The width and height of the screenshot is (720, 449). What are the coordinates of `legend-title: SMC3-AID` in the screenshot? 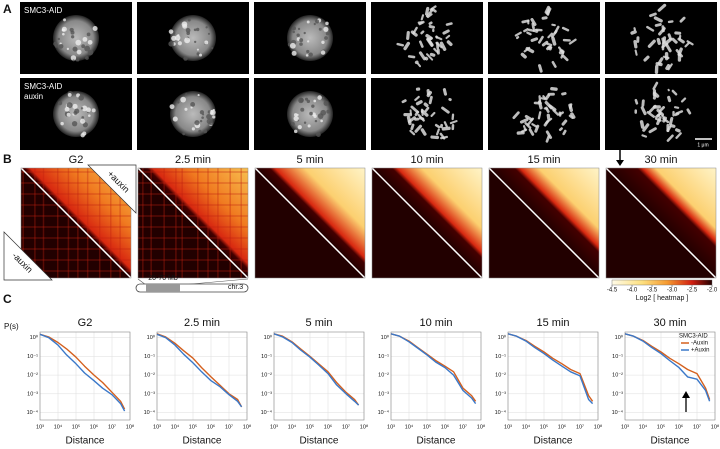 It's located at (693, 337).